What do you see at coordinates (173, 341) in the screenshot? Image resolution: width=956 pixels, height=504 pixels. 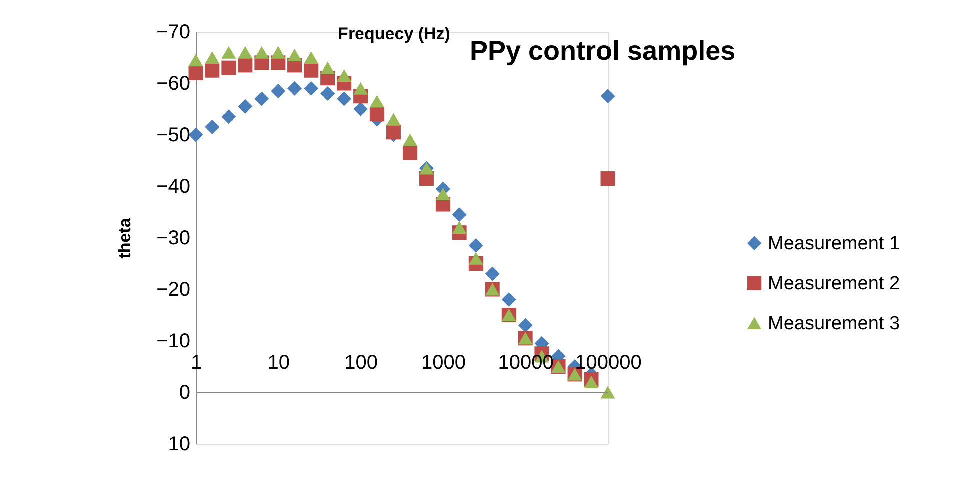 I see `y-tick-label: −10` at bounding box center [173, 341].